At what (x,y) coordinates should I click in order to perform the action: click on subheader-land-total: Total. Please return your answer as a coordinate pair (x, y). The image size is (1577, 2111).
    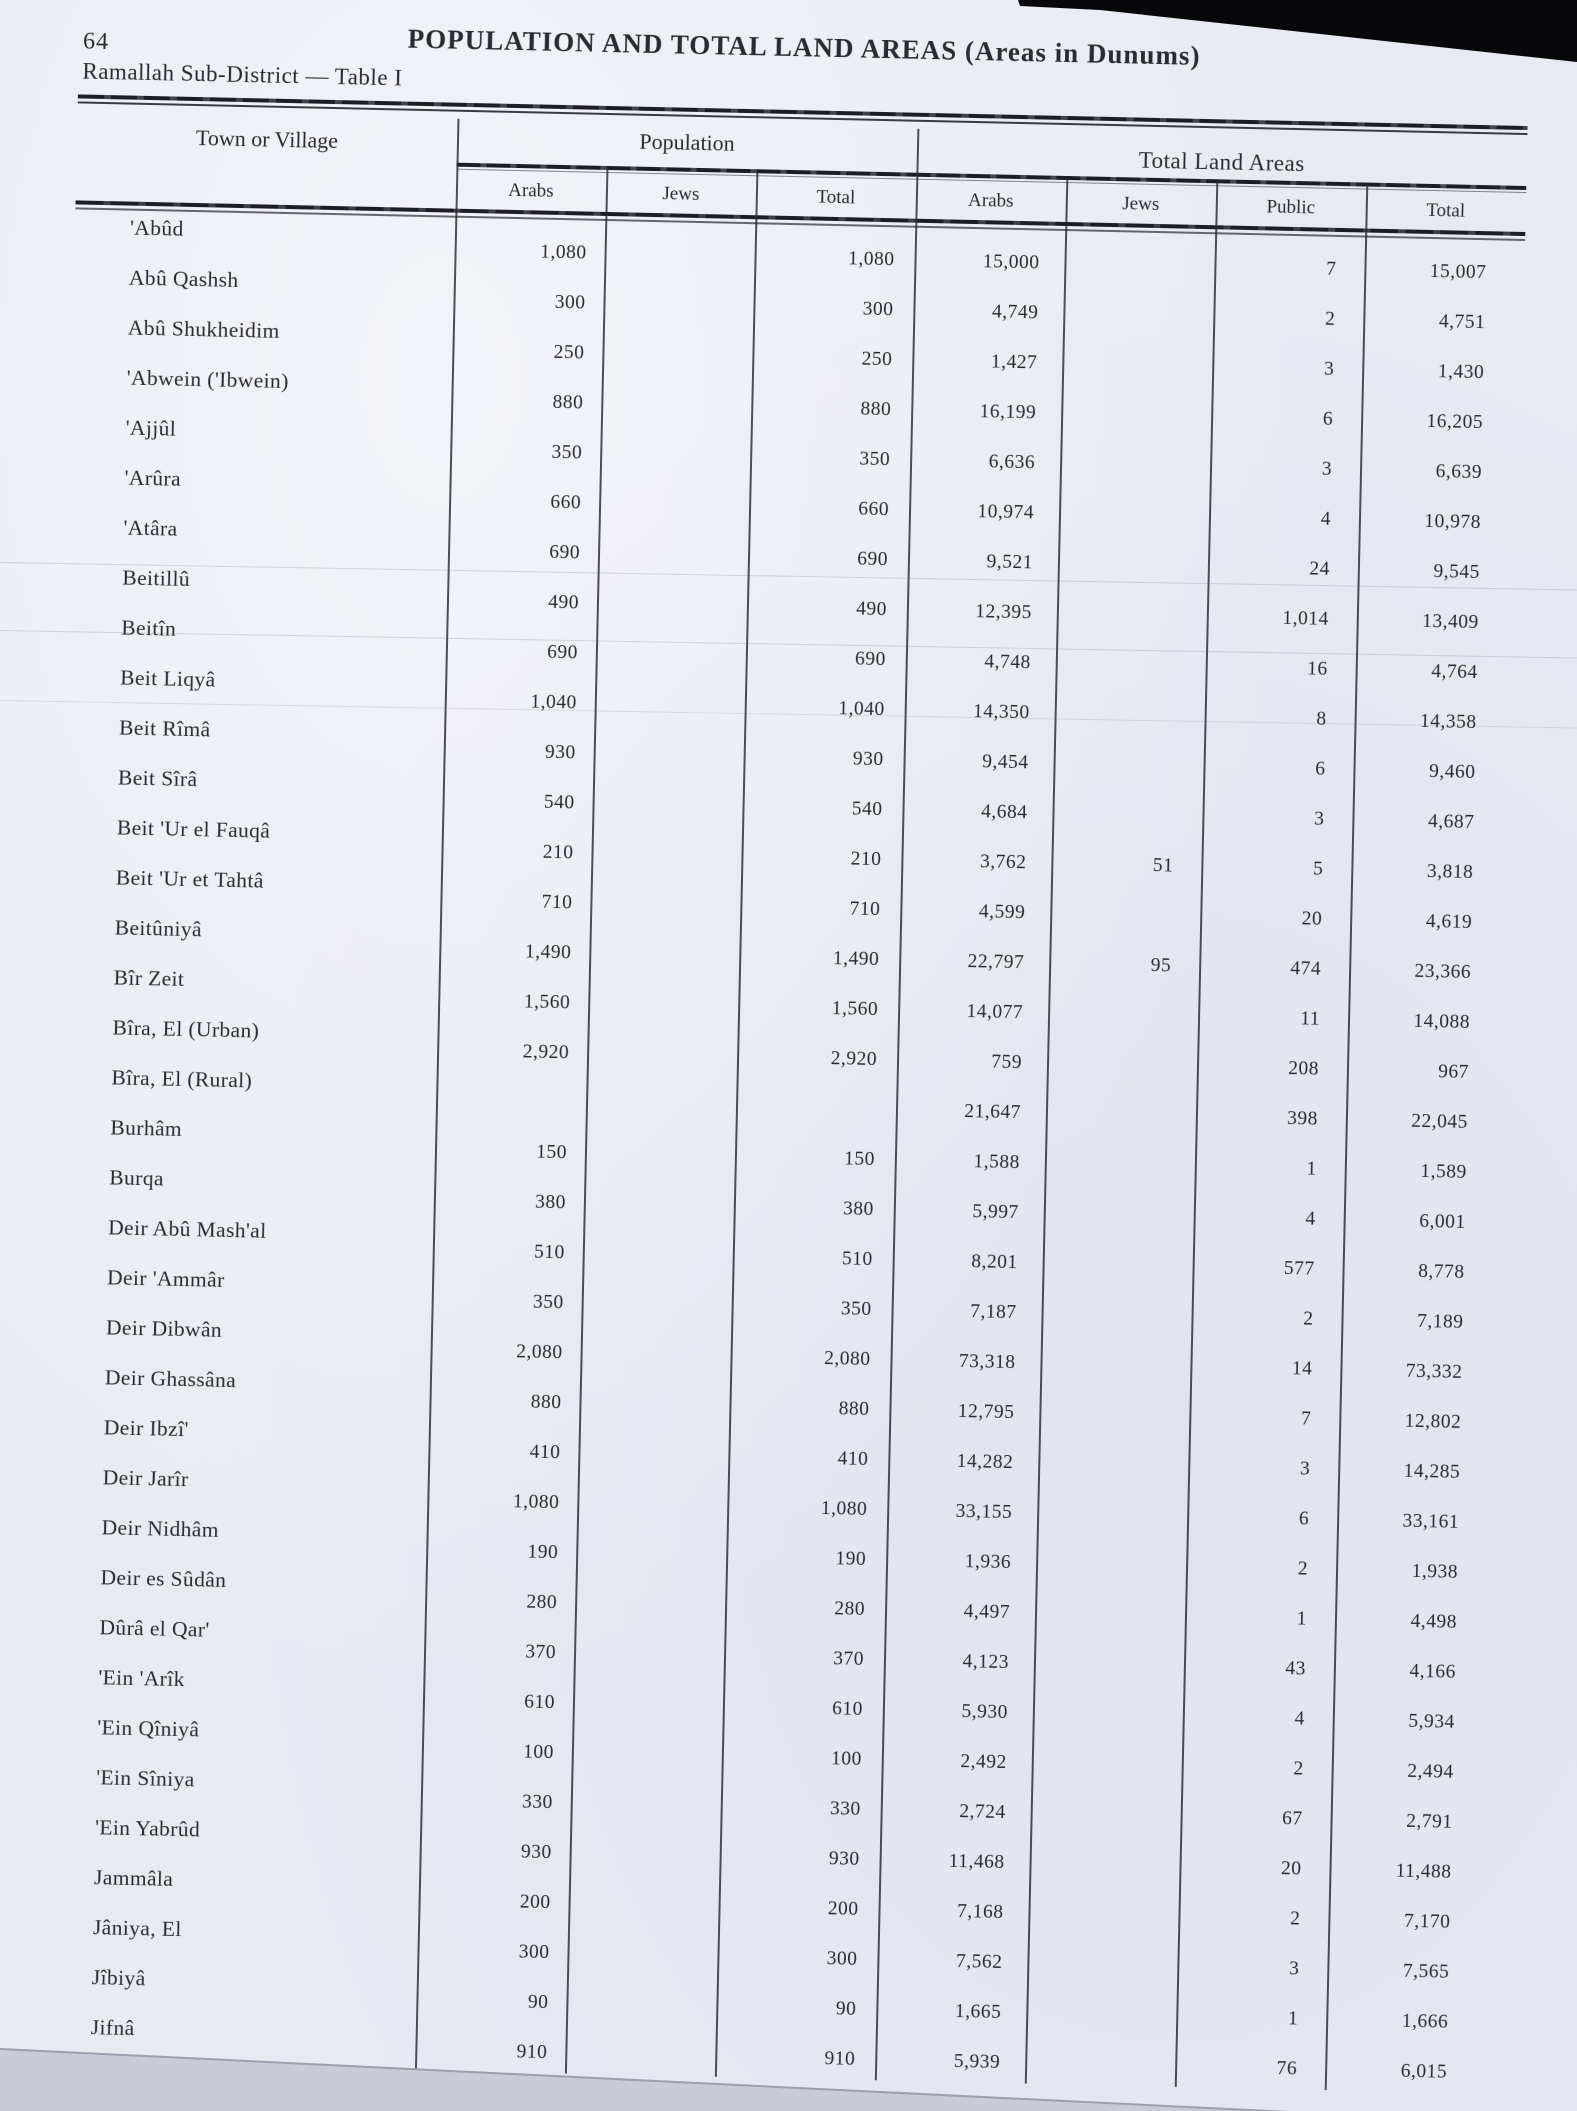
    Looking at the image, I should click on (1446, 210).